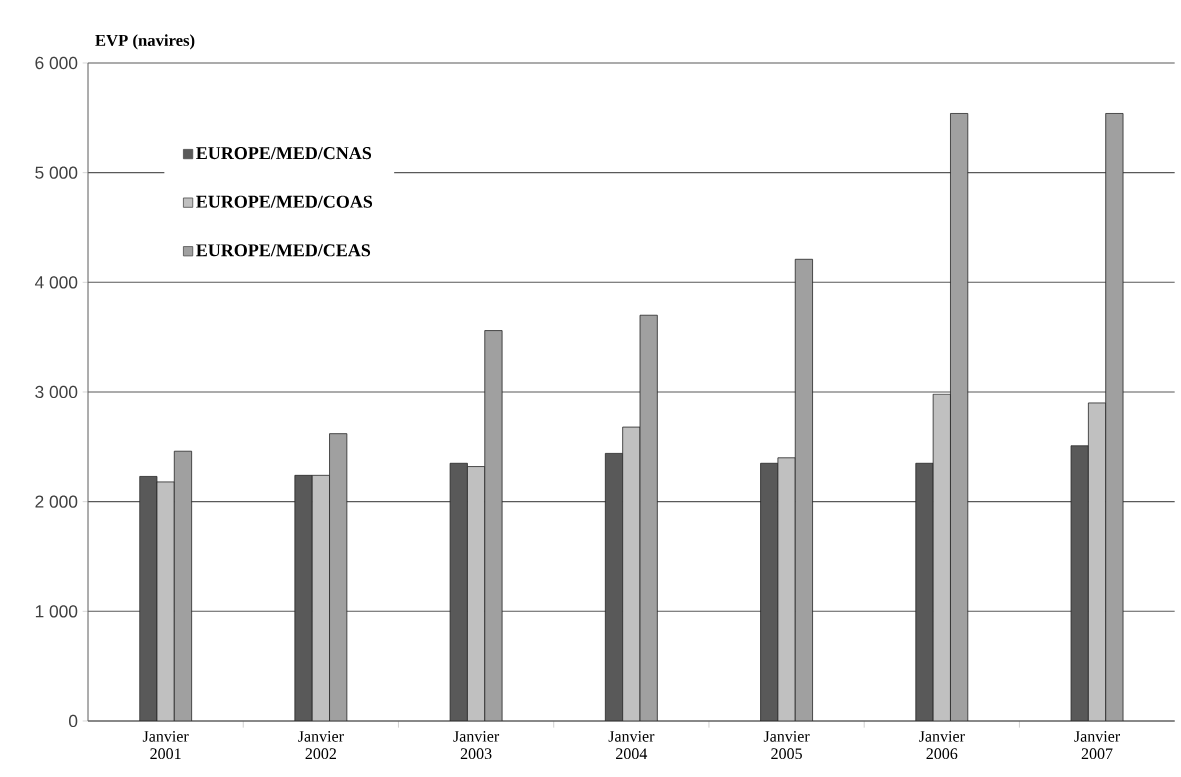  What do you see at coordinates (145, 42) in the screenshot?
I see `y-axis-title: EVP (navires)` at bounding box center [145, 42].